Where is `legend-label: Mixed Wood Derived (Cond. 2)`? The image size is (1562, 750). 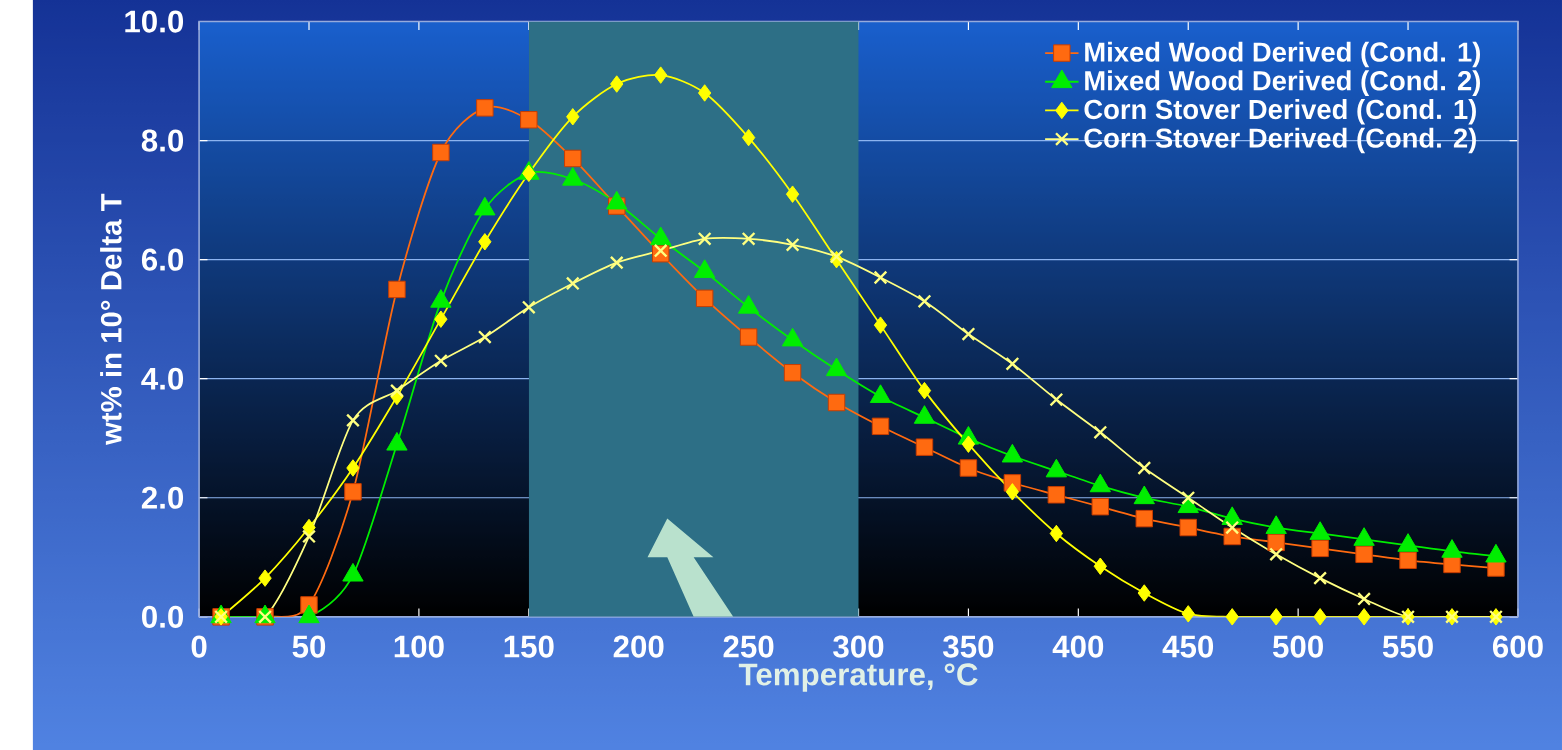 legend-label: Mixed Wood Derived (Cond. 2) is located at coordinates (1283, 83).